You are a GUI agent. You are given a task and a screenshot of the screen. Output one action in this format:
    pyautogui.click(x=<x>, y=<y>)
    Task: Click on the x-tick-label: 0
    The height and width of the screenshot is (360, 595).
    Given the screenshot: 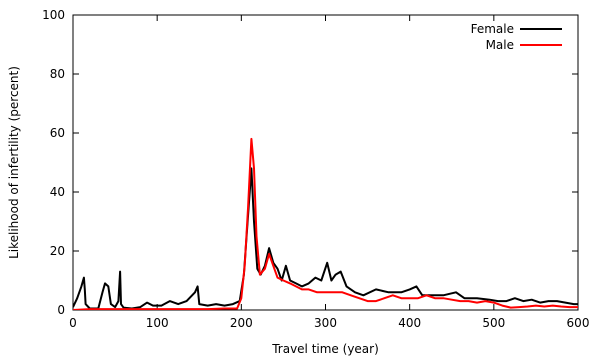 What is the action you would take?
    pyautogui.click(x=73, y=323)
    